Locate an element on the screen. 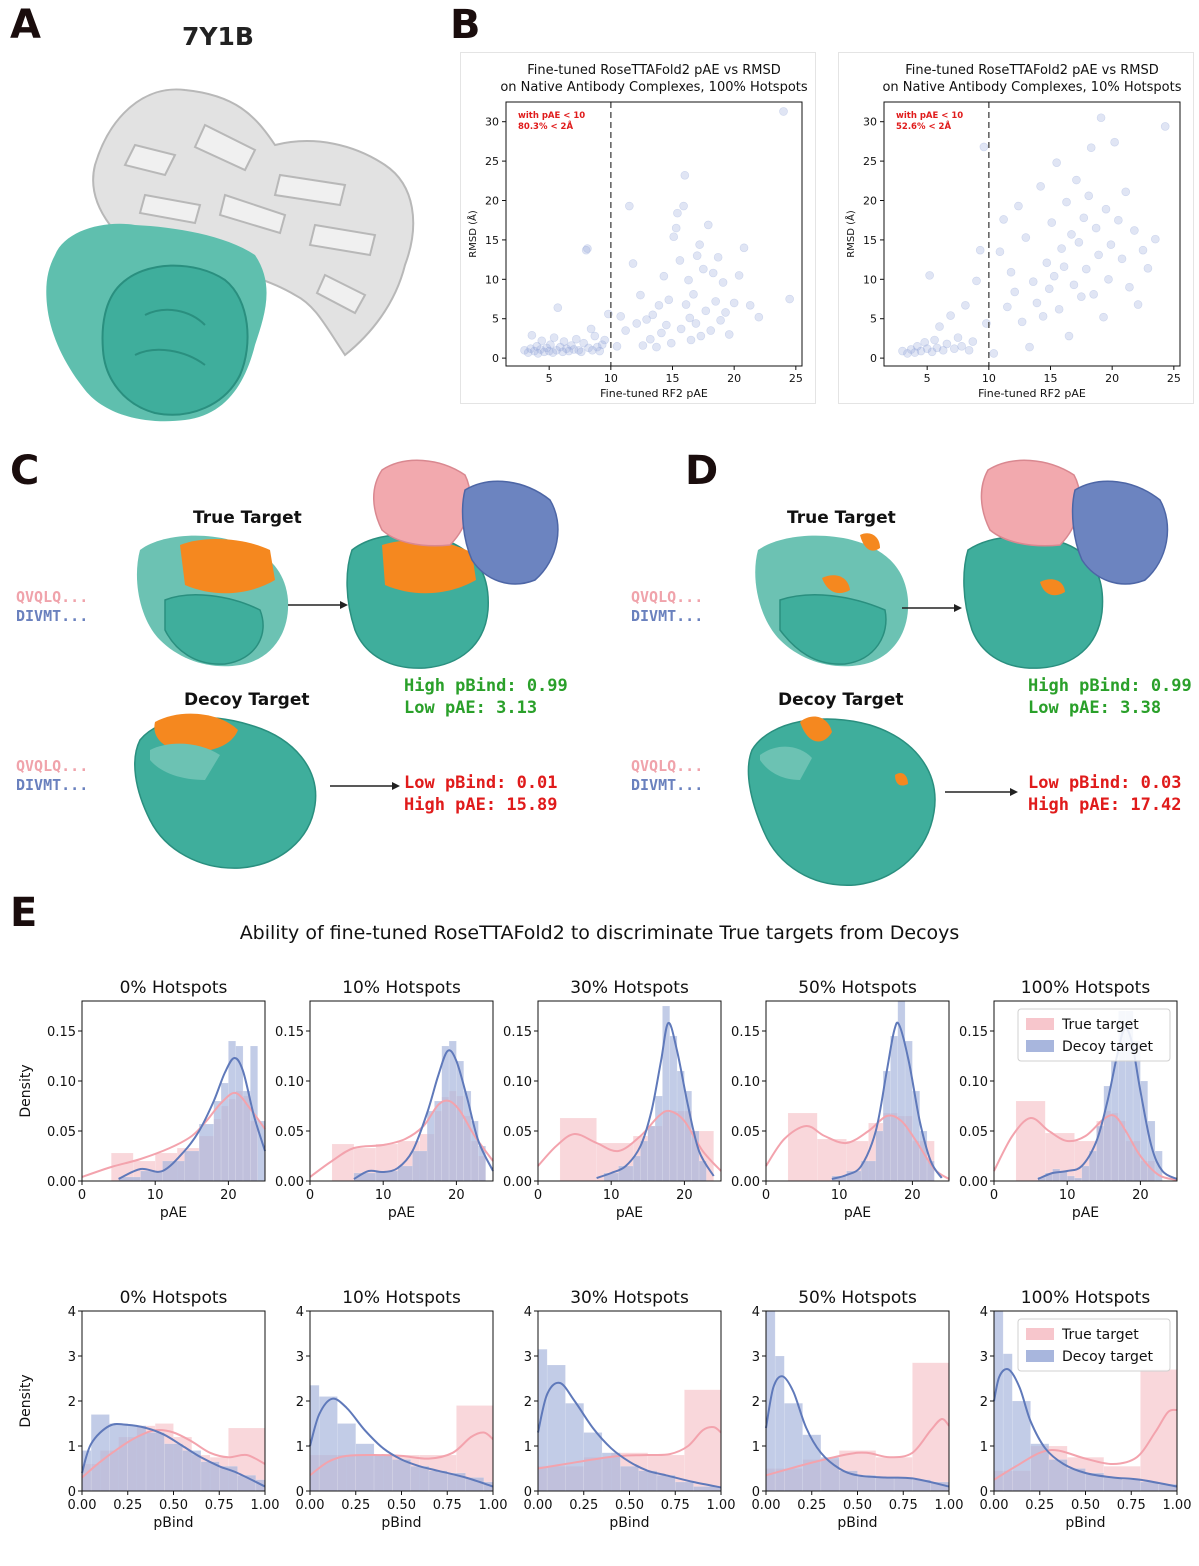 The image size is (1199, 1566). density-subplot: 30% Hotspots 0 10 20 0.00 0.05 0.10 0.15 pAE is located at coordinates (612, 1099).